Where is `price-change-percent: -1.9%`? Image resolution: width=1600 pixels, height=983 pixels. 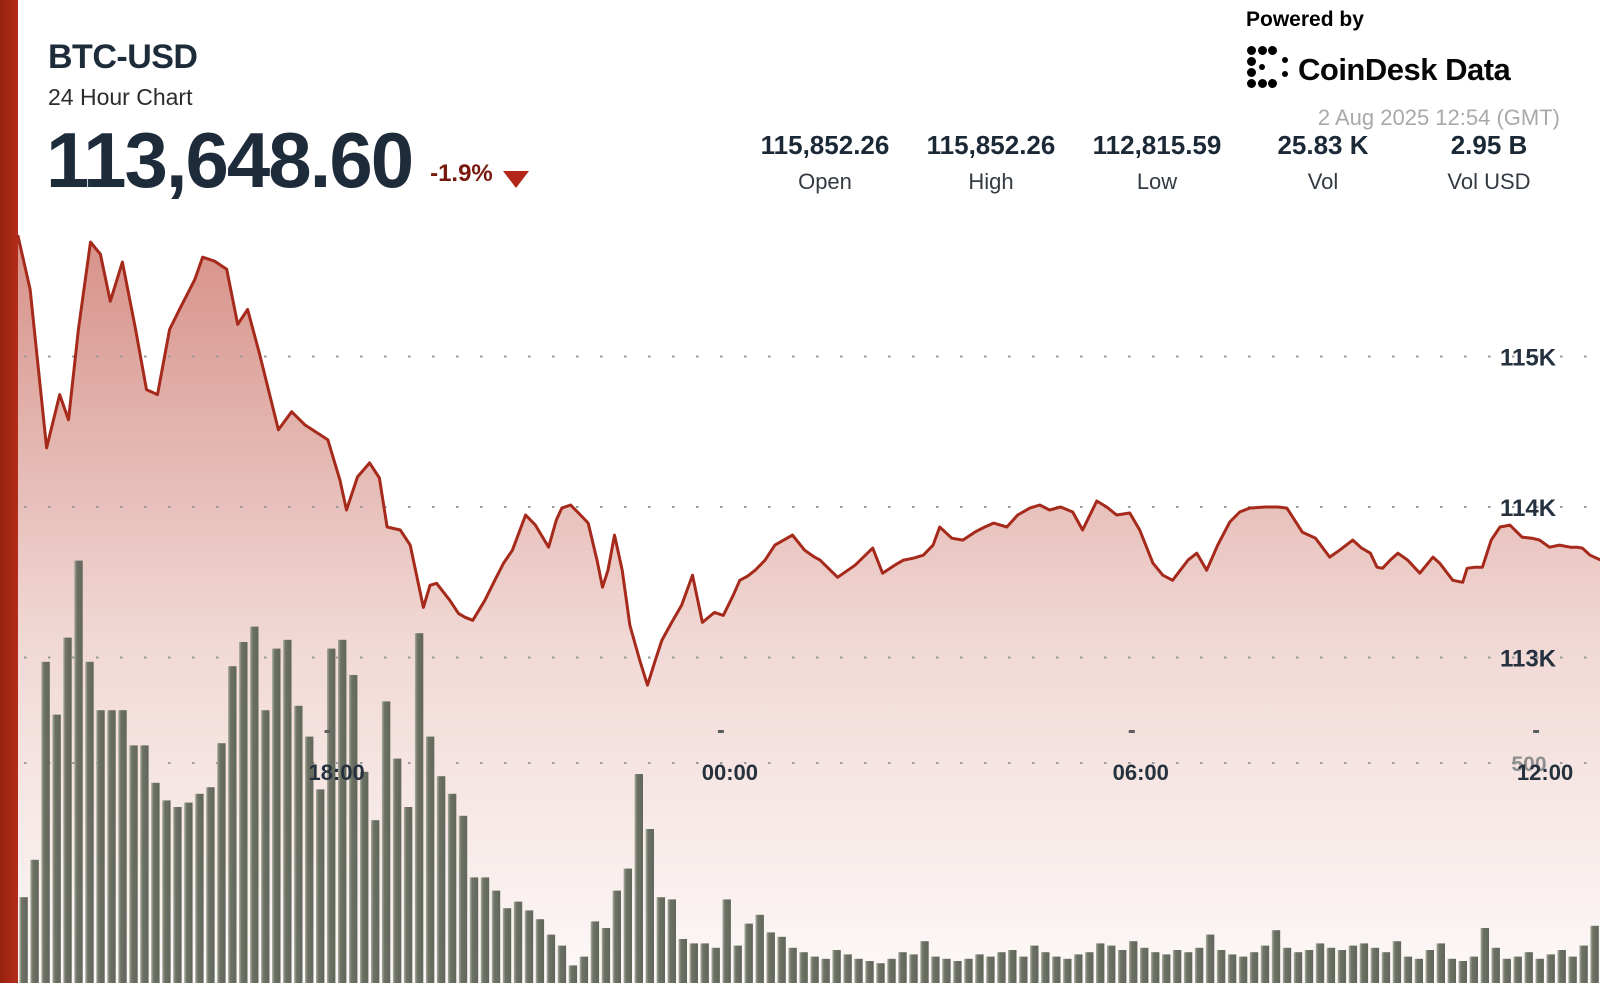 price-change-percent: -1.9% is located at coordinates (461, 174).